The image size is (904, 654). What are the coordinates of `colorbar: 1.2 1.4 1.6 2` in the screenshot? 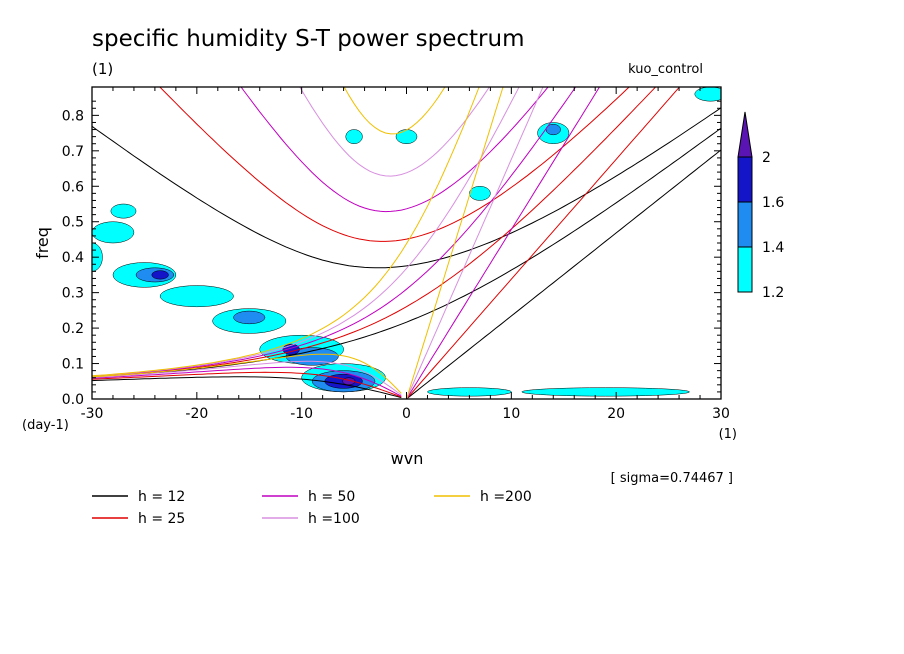 It's located at (760, 206).